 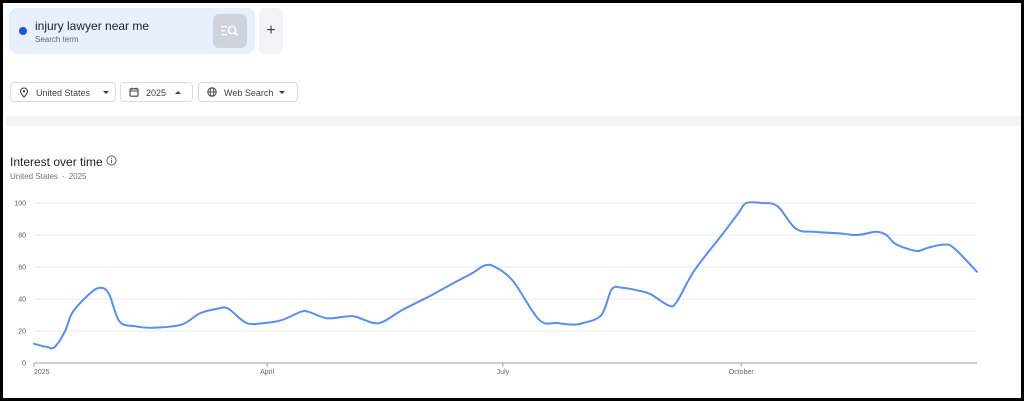 What do you see at coordinates (267, 372) in the screenshot?
I see `x-tick-label: April` at bounding box center [267, 372].